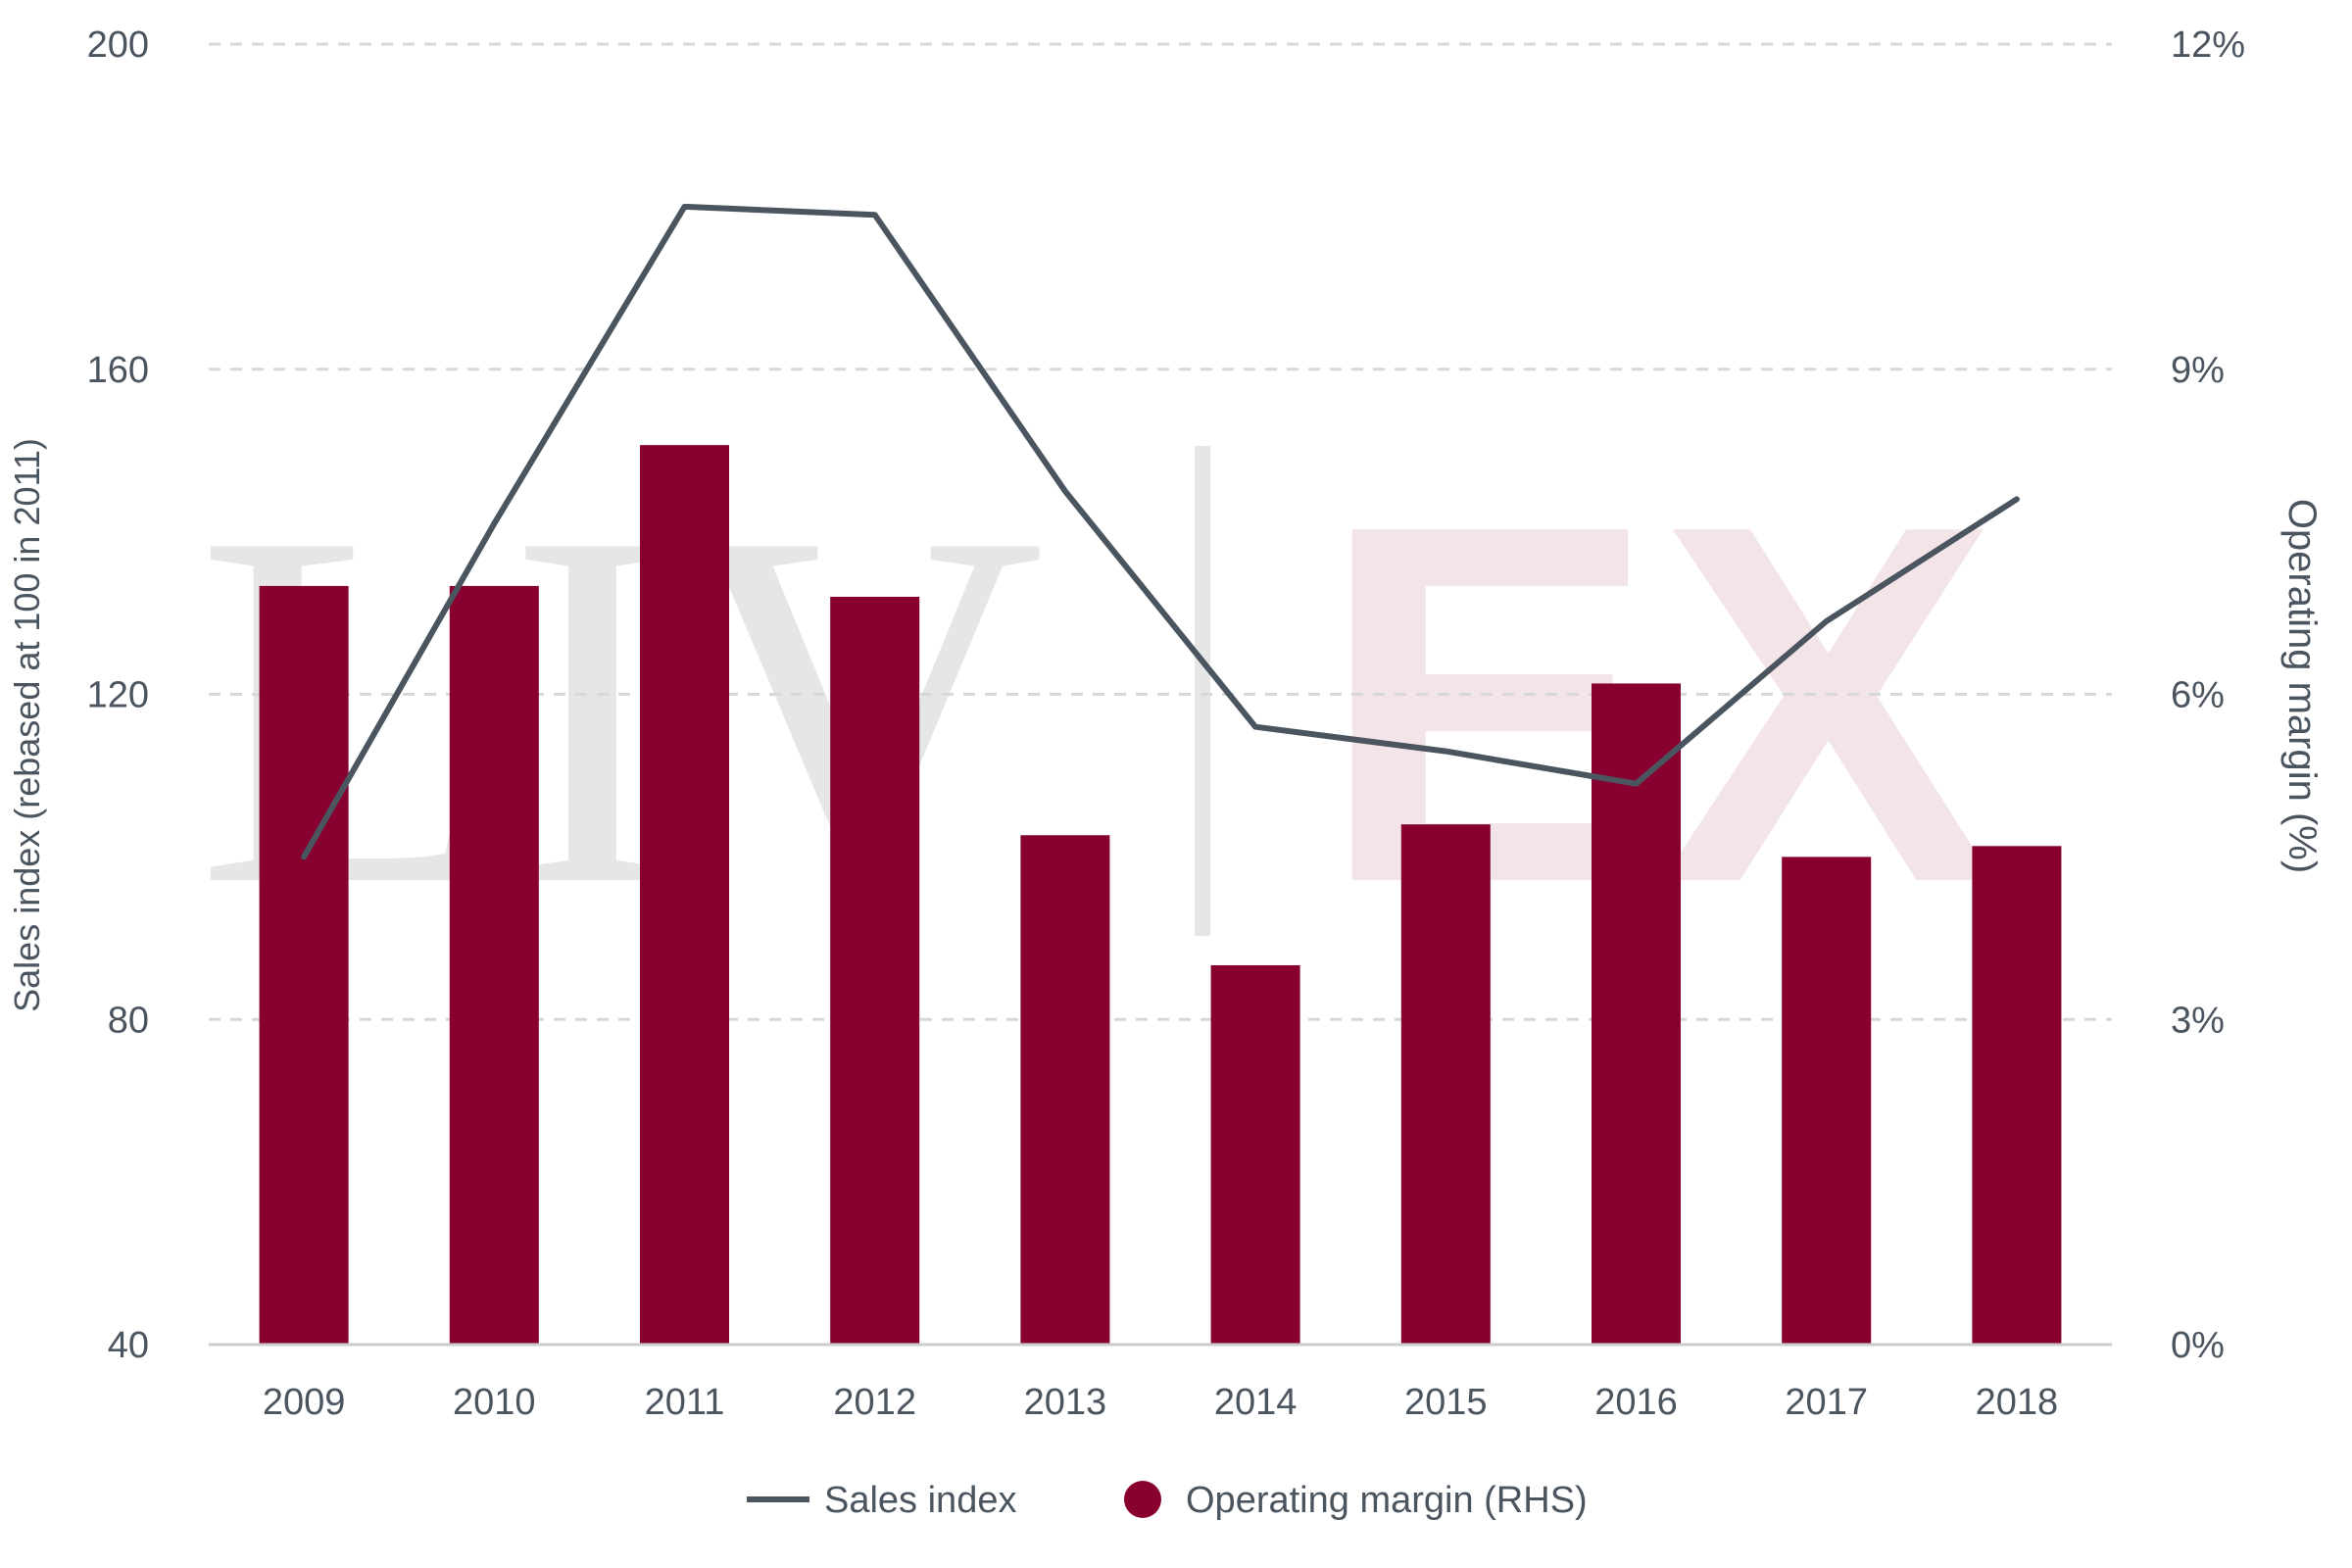 The image size is (2352, 1568). I want to click on y-tick-right: 9%, so click(2198, 370).